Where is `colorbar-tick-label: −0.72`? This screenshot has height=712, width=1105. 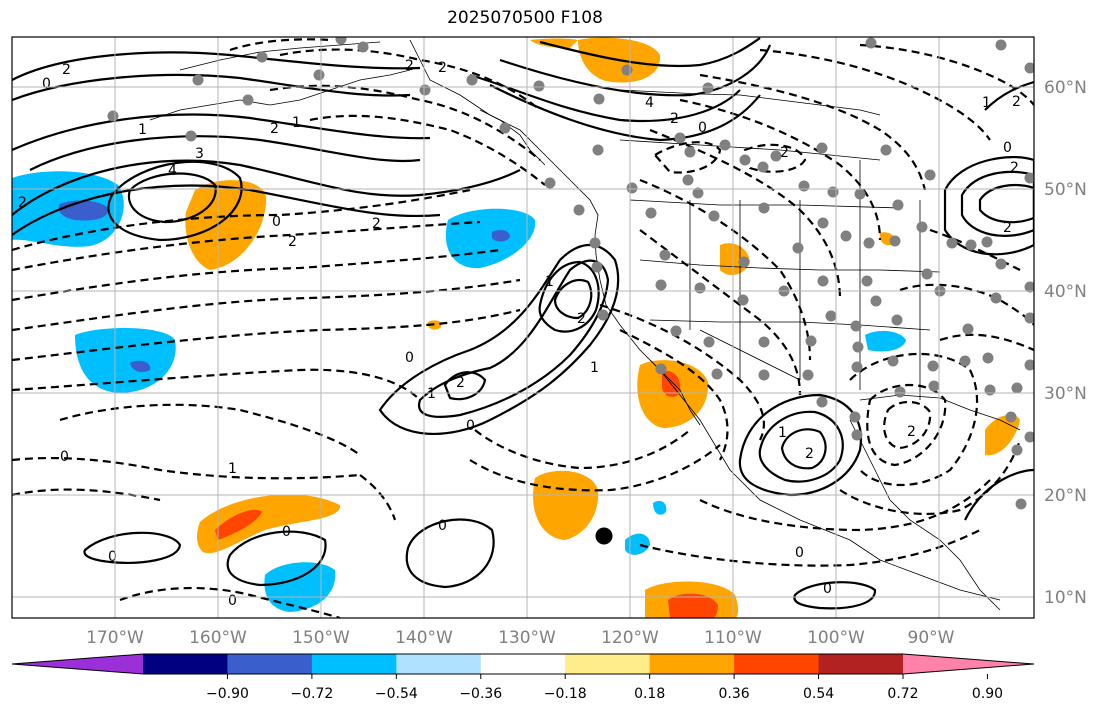 colorbar-tick-label: −0.72 is located at coordinates (311, 694).